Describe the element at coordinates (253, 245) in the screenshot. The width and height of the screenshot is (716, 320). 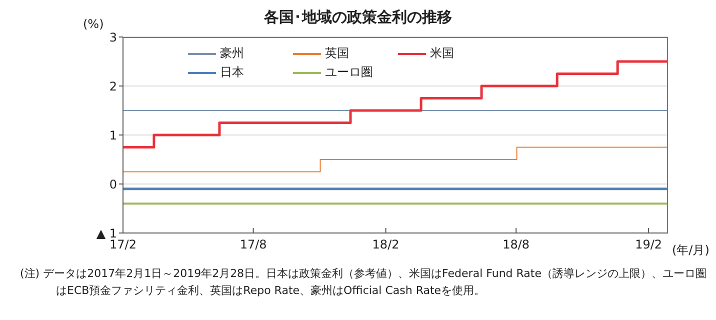
I see `x-tick-label: 17/8` at that location.